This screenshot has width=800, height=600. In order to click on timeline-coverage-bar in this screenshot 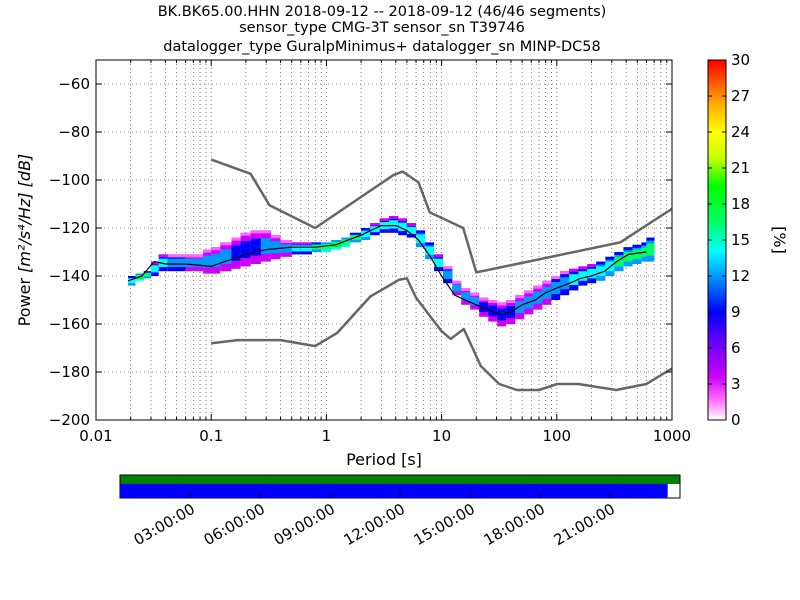, I will do `click(394, 491)`.